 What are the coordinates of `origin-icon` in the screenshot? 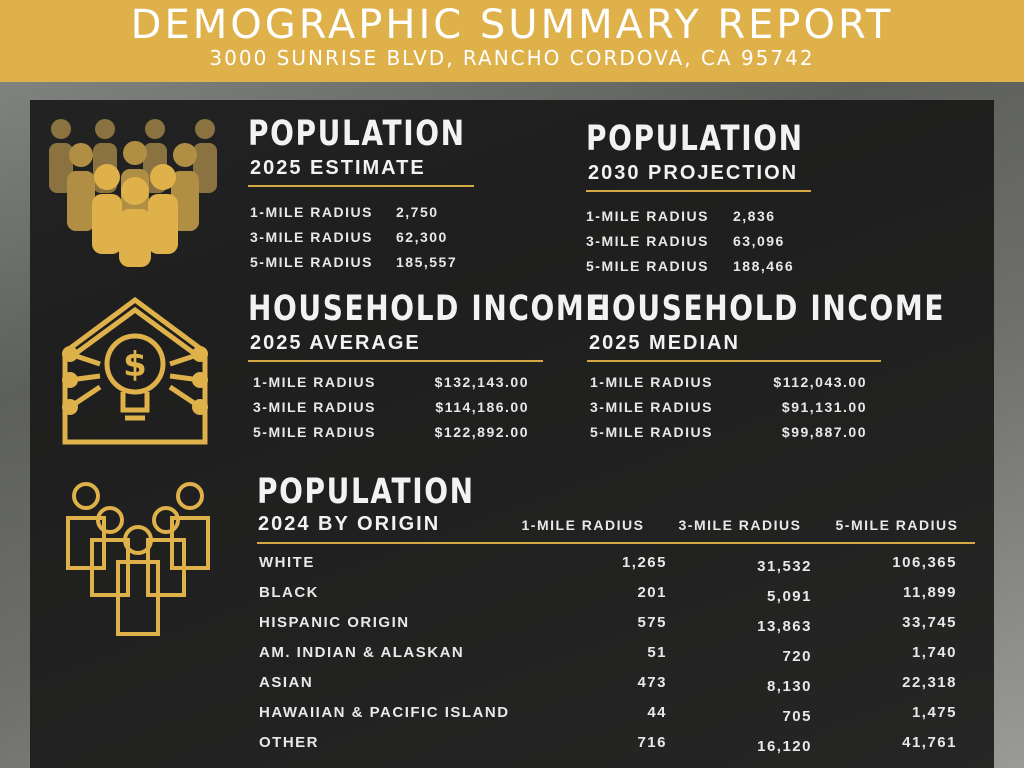 It's located at (138, 559).